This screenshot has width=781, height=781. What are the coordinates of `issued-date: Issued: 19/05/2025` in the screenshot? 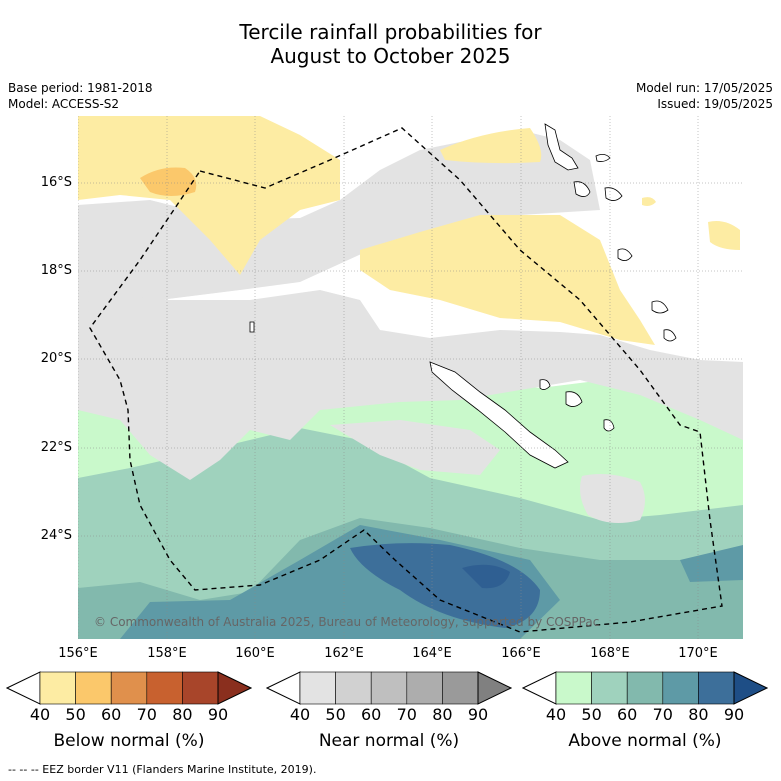 It's located at (715, 104).